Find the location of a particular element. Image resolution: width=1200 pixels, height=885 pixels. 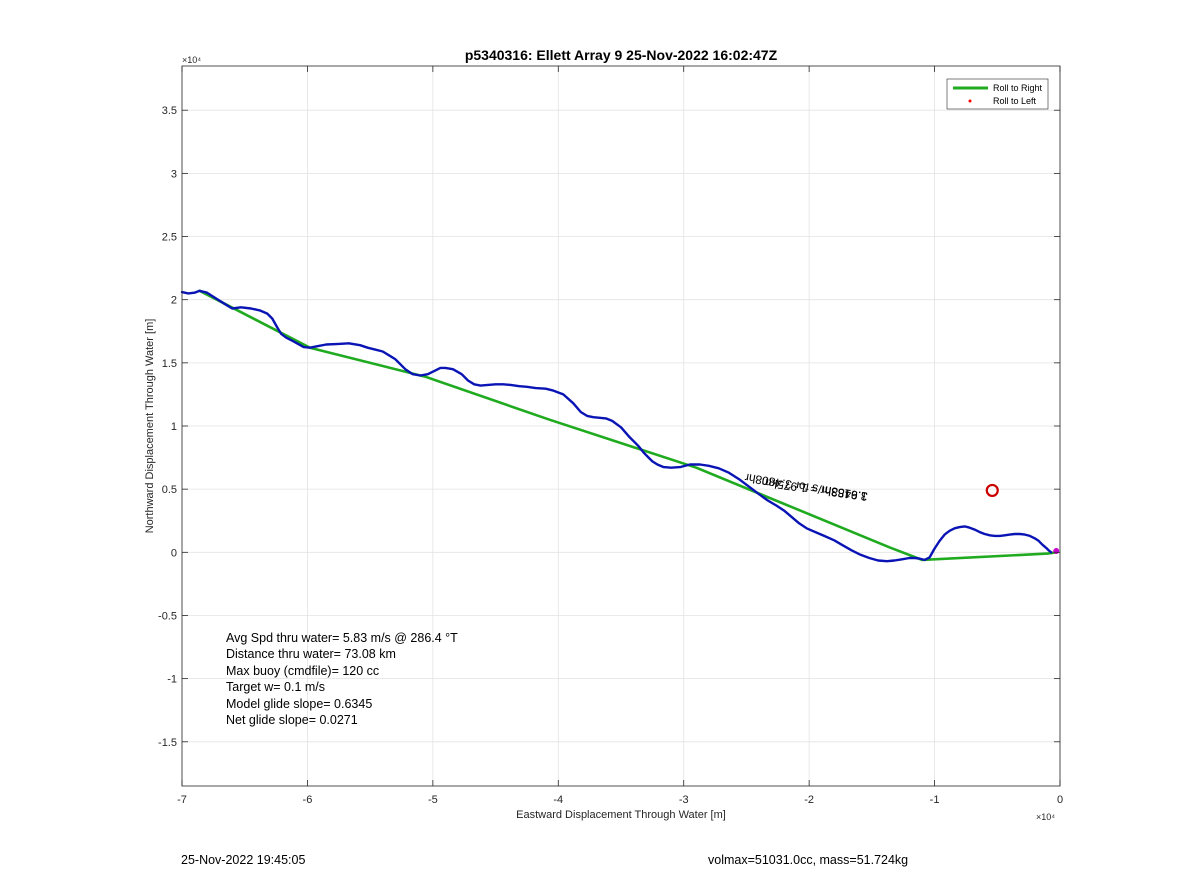

y-tick-label: -0.5 is located at coordinates (167, 616).